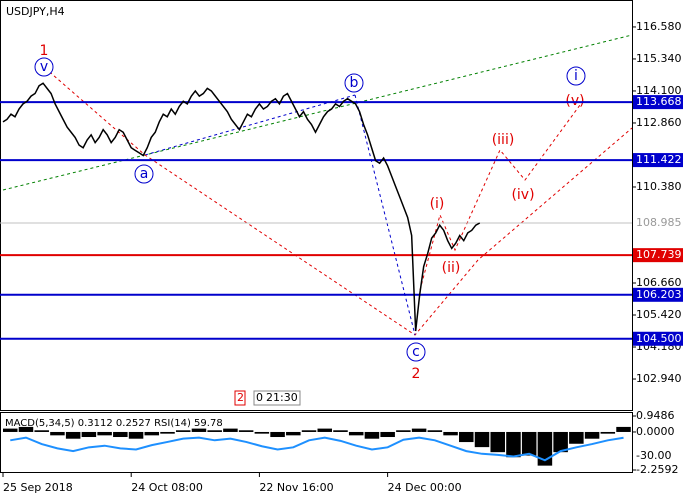 The height and width of the screenshot is (504, 700). What do you see at coordinates (659, 314) in the screenshot?
I see `y-tick-label: 105.420` at bounding box center [659, 314].